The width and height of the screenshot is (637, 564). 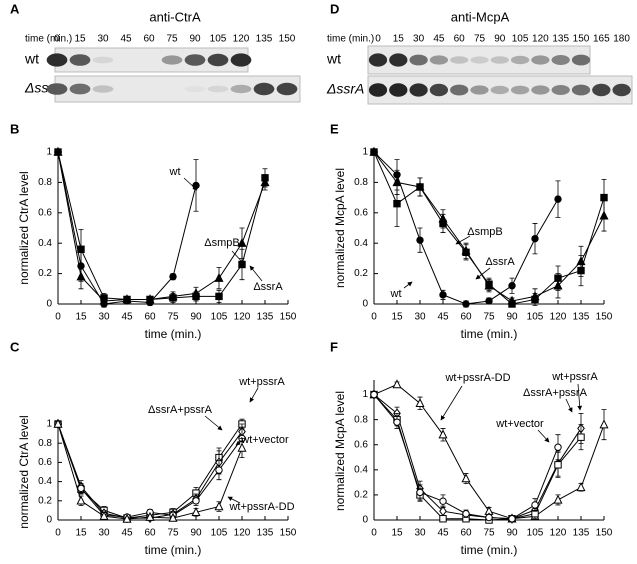 I want to click on x-tick-label: 75, so click(x=489, y=317).